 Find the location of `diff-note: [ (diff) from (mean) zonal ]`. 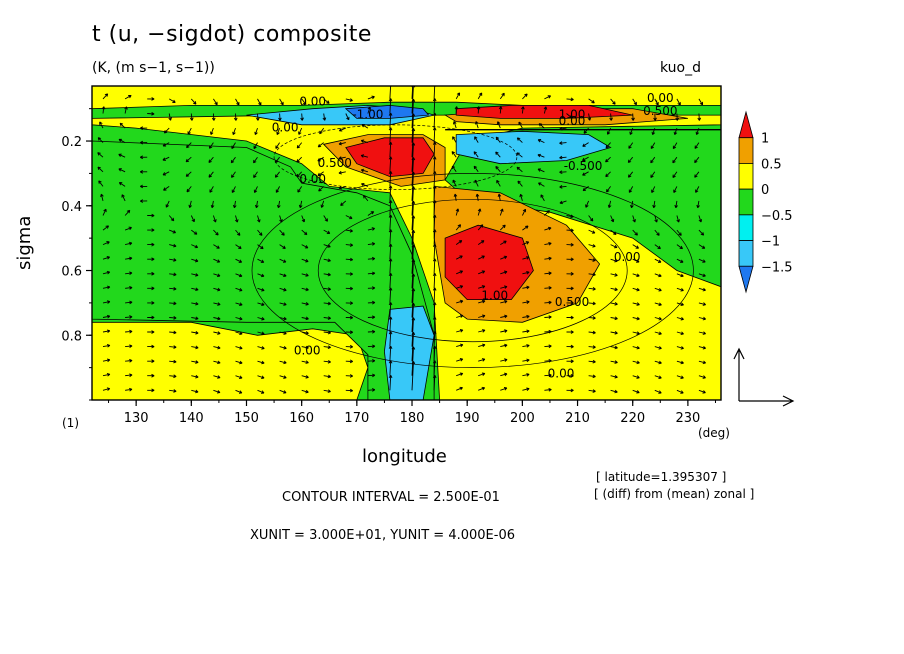

diff-note: [ (diff) from (mean) zonal ] is located at coordinates (674, 494).